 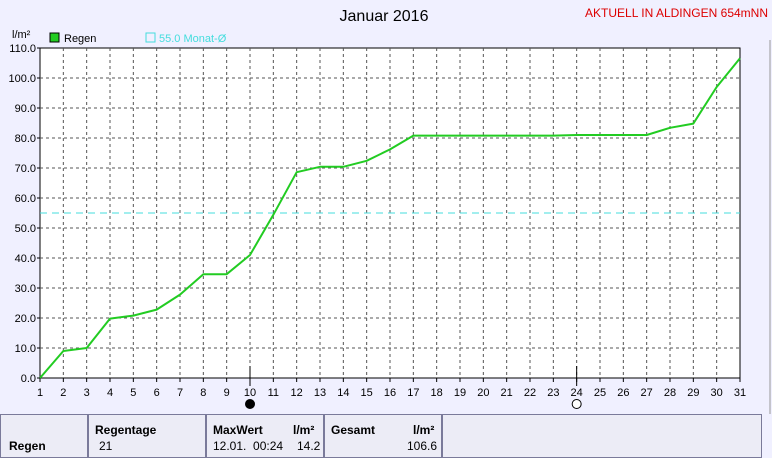 What do you see at coordinates (25, 139) in the screenshot?
I see `y-tick-label: 80.0` at bounding box center [25, 139].